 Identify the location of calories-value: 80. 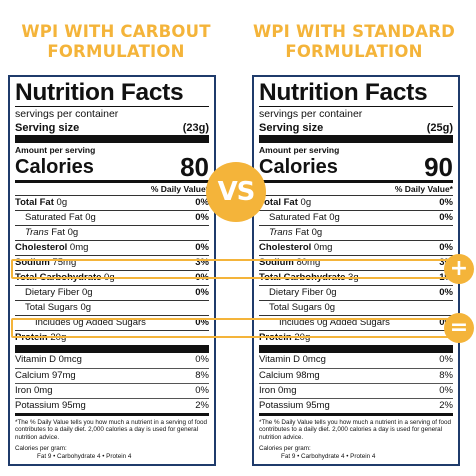
(194, 167).